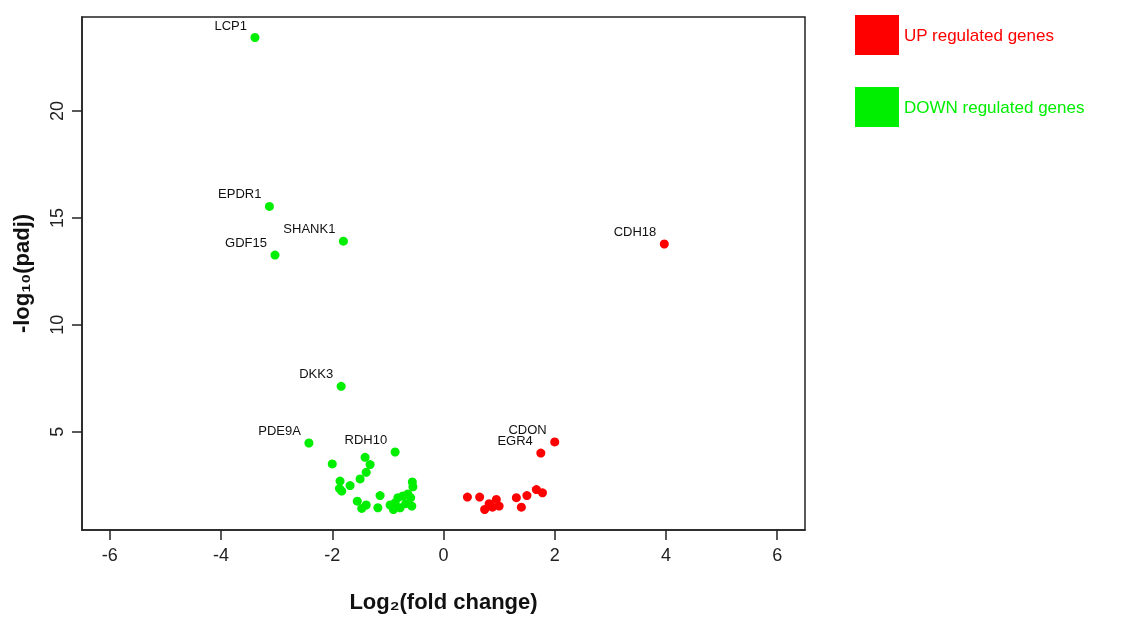  Describe the element at coordinates (443, 601) in the screenshot. I see `x-axis-title: Log₂(fold change)` at that location.